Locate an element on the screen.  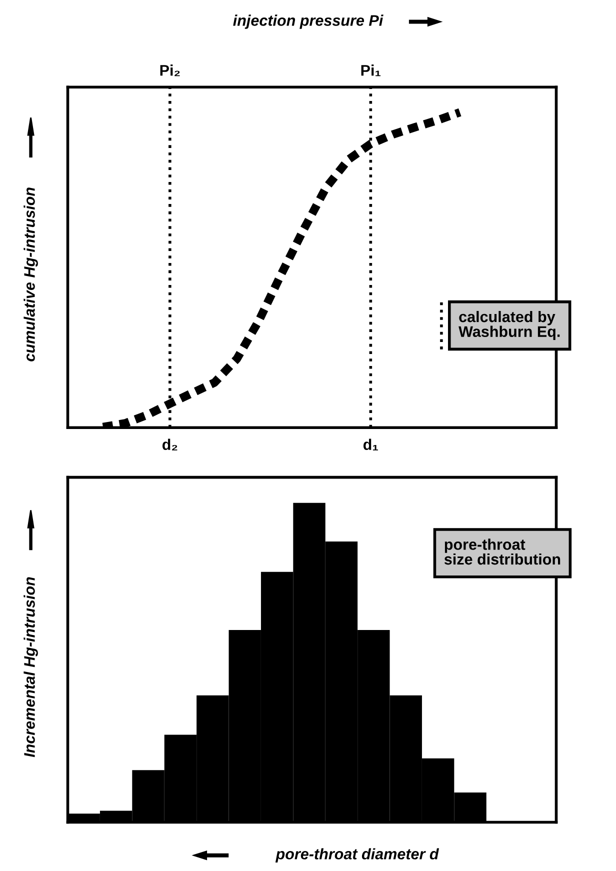
ref-line-label: Pi₂ is located at coordinates (170, 70).